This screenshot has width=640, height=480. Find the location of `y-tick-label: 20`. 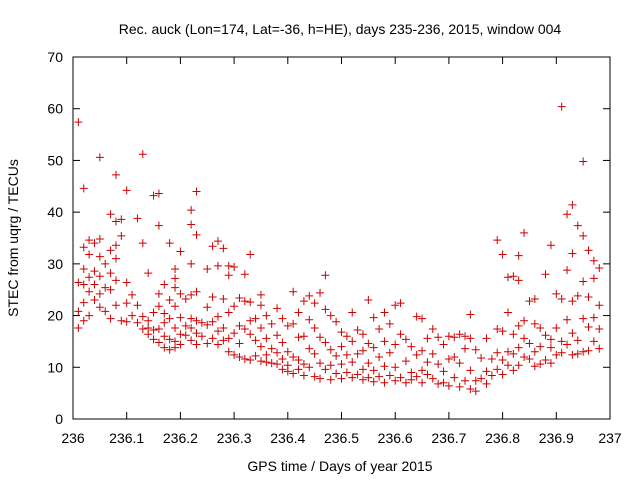

y-tick-label: 20 is located at coordinates (55, 316).